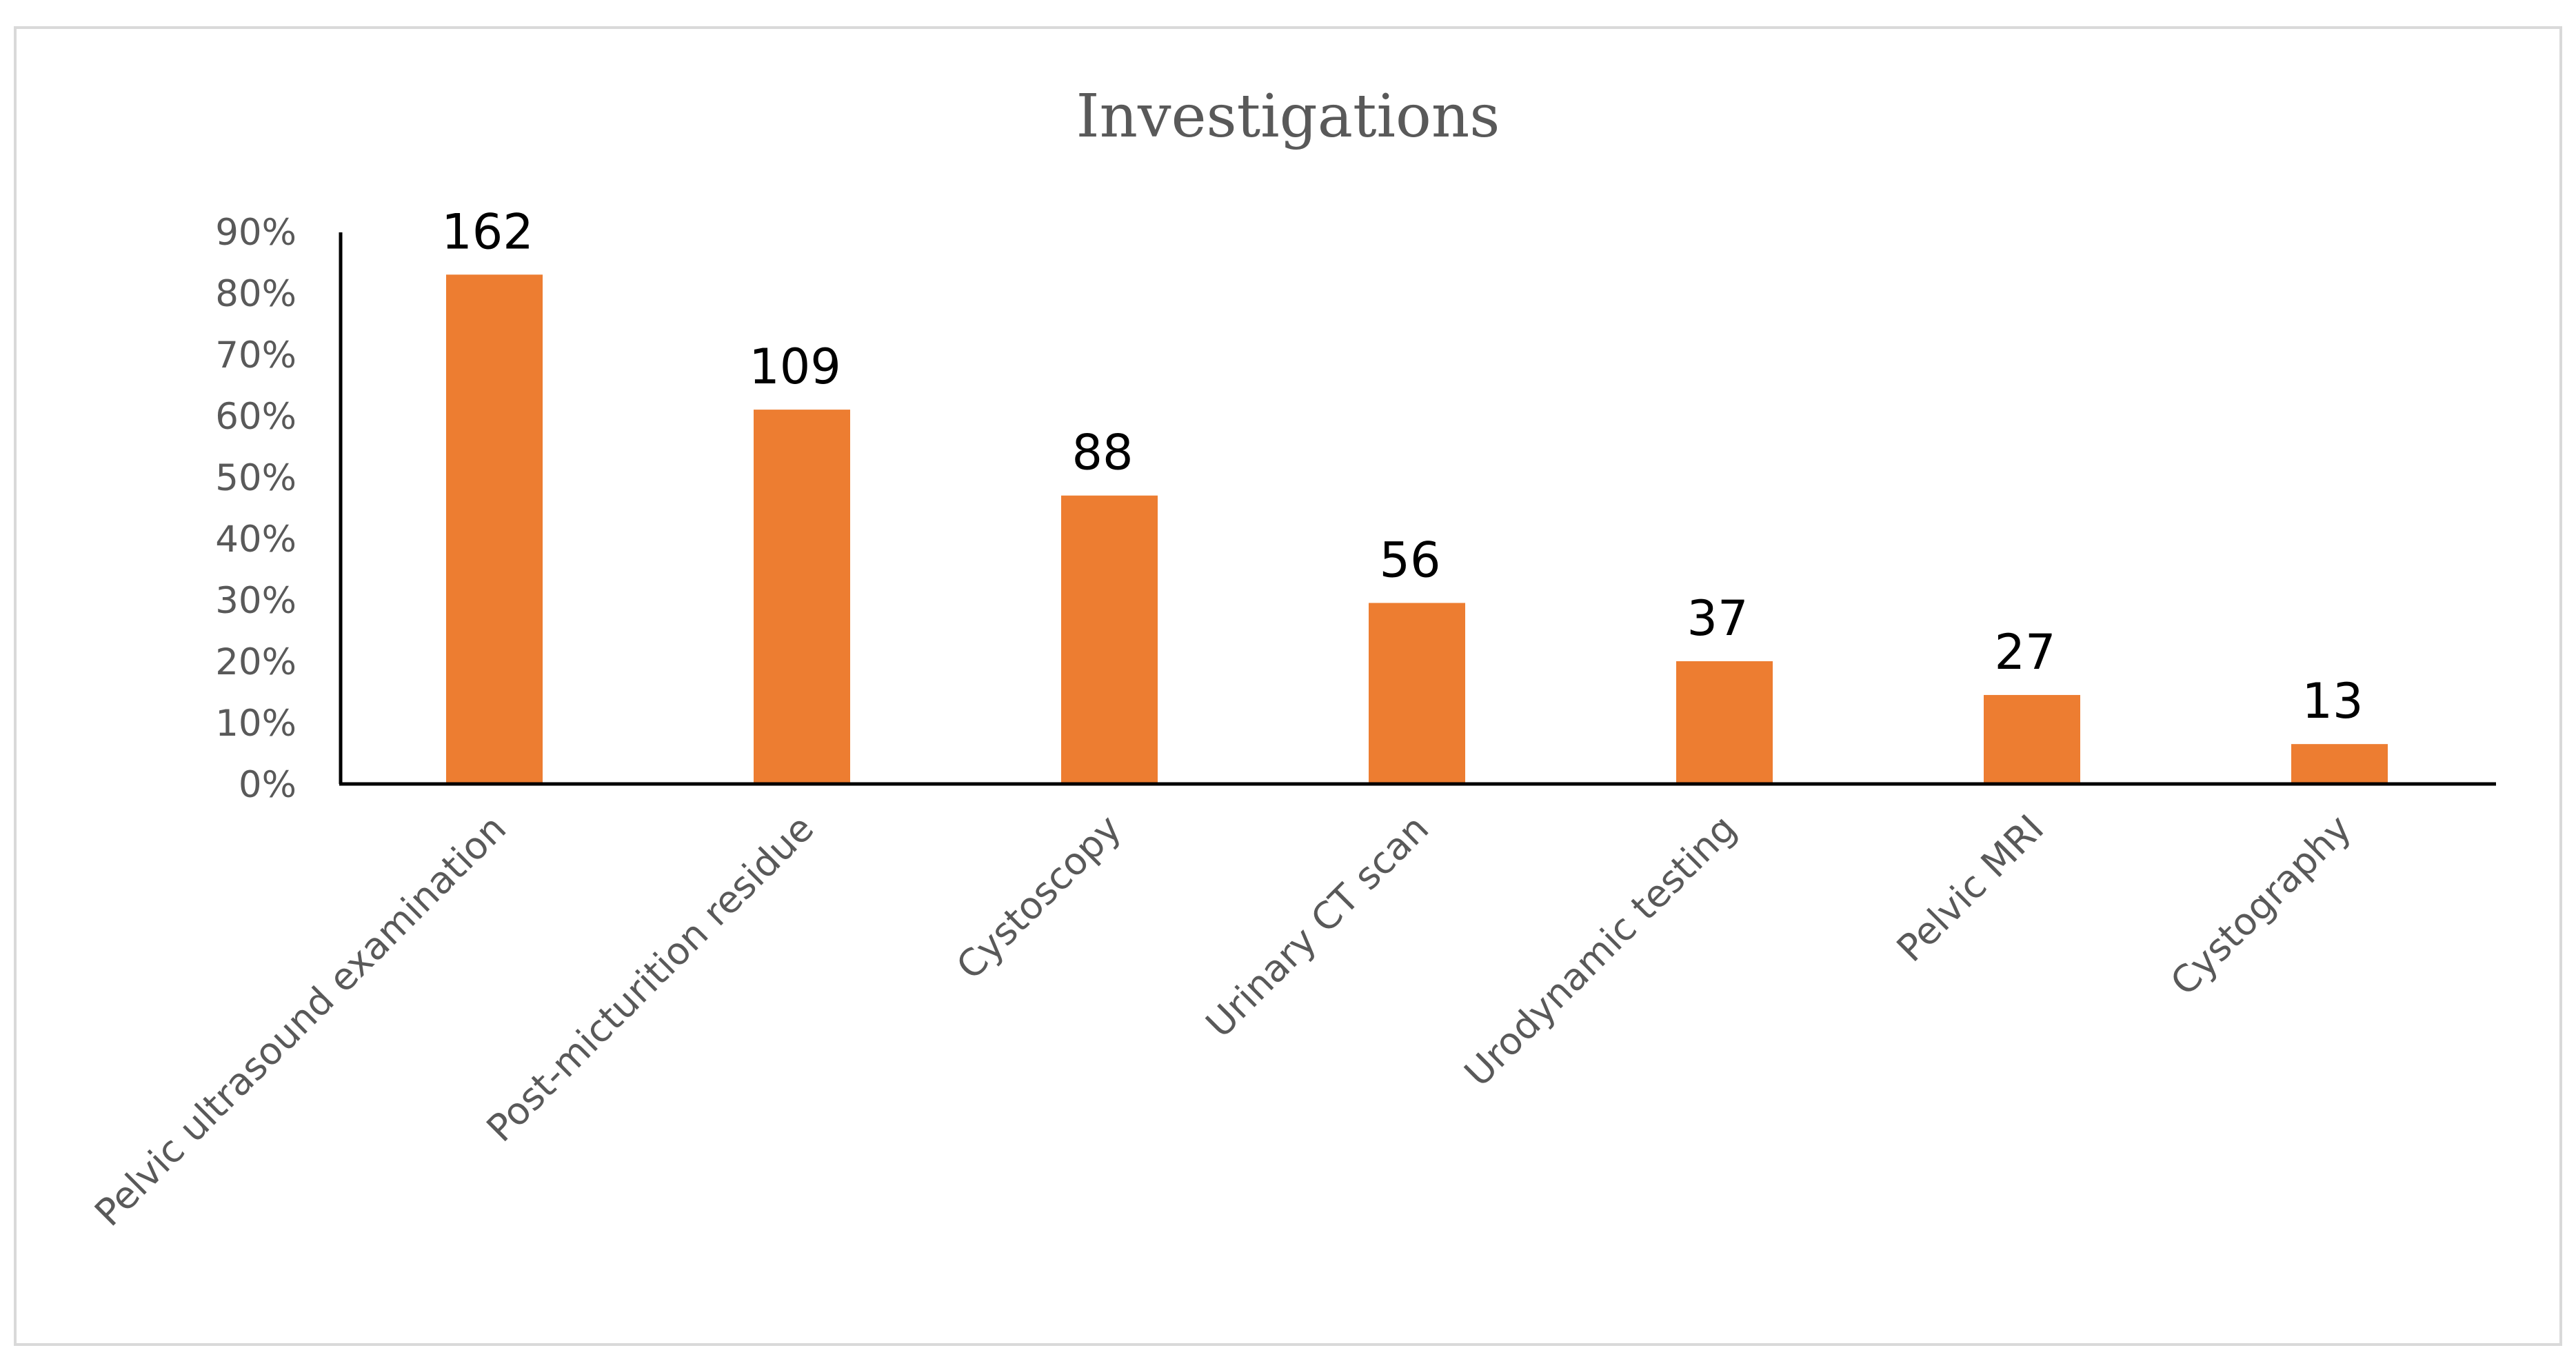 The image size is (2576, 1359). Describe the element at coordinates (255, 601) in the screenshot. I see `y-tick-label: 30%` at that location.